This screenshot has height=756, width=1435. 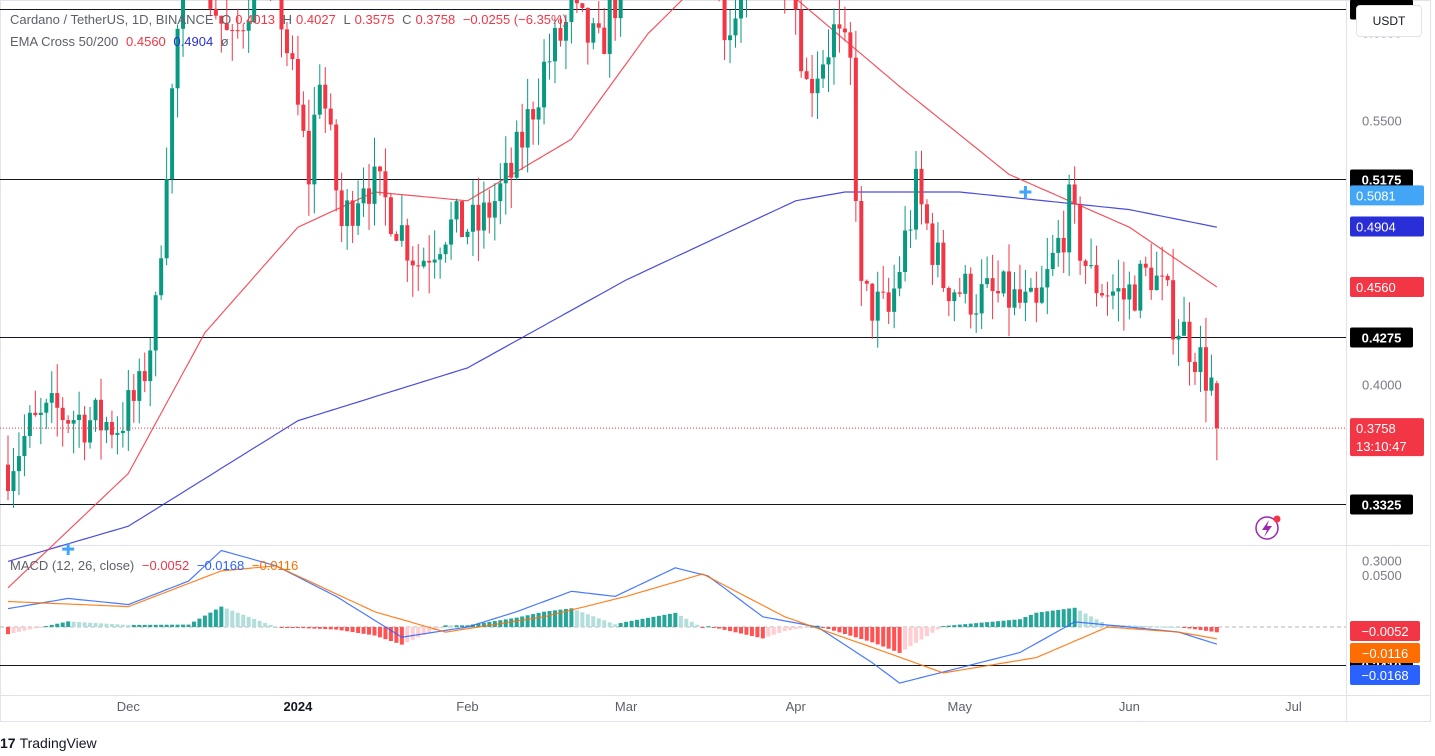 I want to click on currency-button: USDT, so click(x=1389, y=21).